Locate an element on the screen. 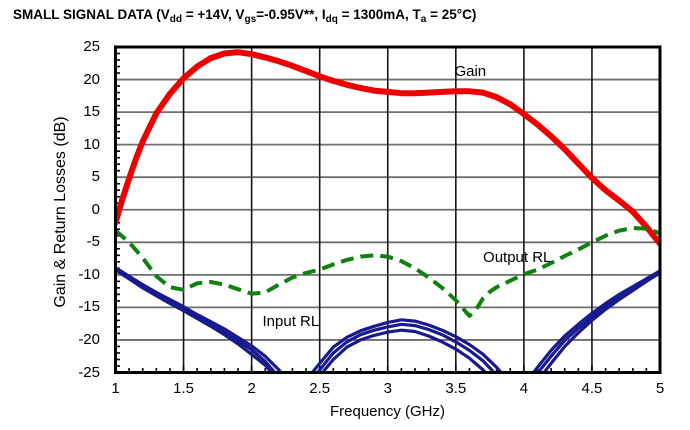 The image size is (690, 430). x-tick-label: 3 is located at coordinates (387, 388).